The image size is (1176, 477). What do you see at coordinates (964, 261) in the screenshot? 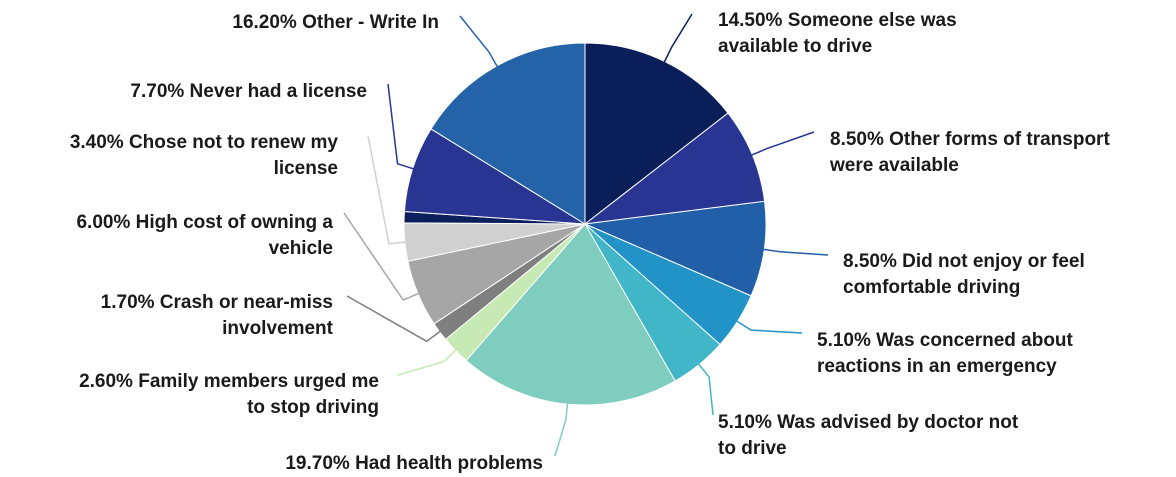
I see `slice-label-line: 8.50% Did not enjoy or feel` at bounding box center [964, 261].